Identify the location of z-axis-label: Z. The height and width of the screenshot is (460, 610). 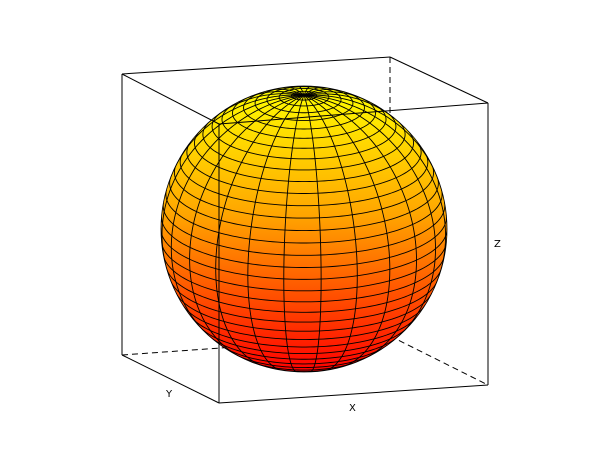
(497, 244).